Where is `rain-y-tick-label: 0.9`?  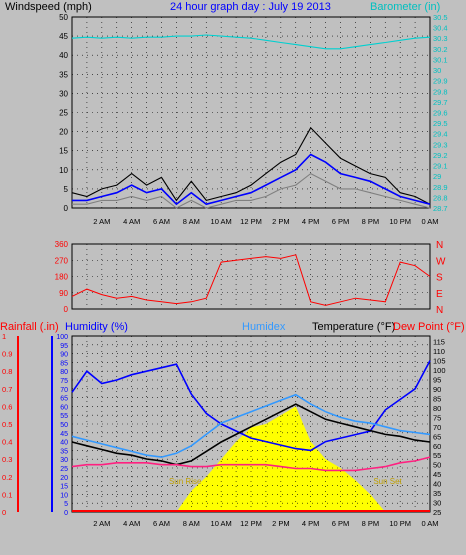 rain-y-tick-label: 0.9 is located at coordinates (7, 354).